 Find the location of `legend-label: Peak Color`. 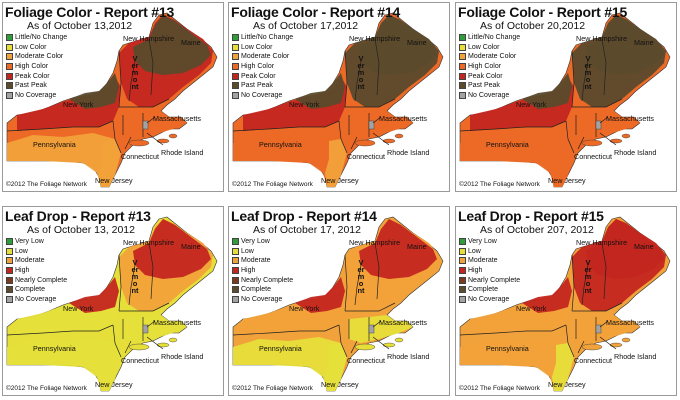

legend-label: Peak Color is located at coordinates (32, 76).